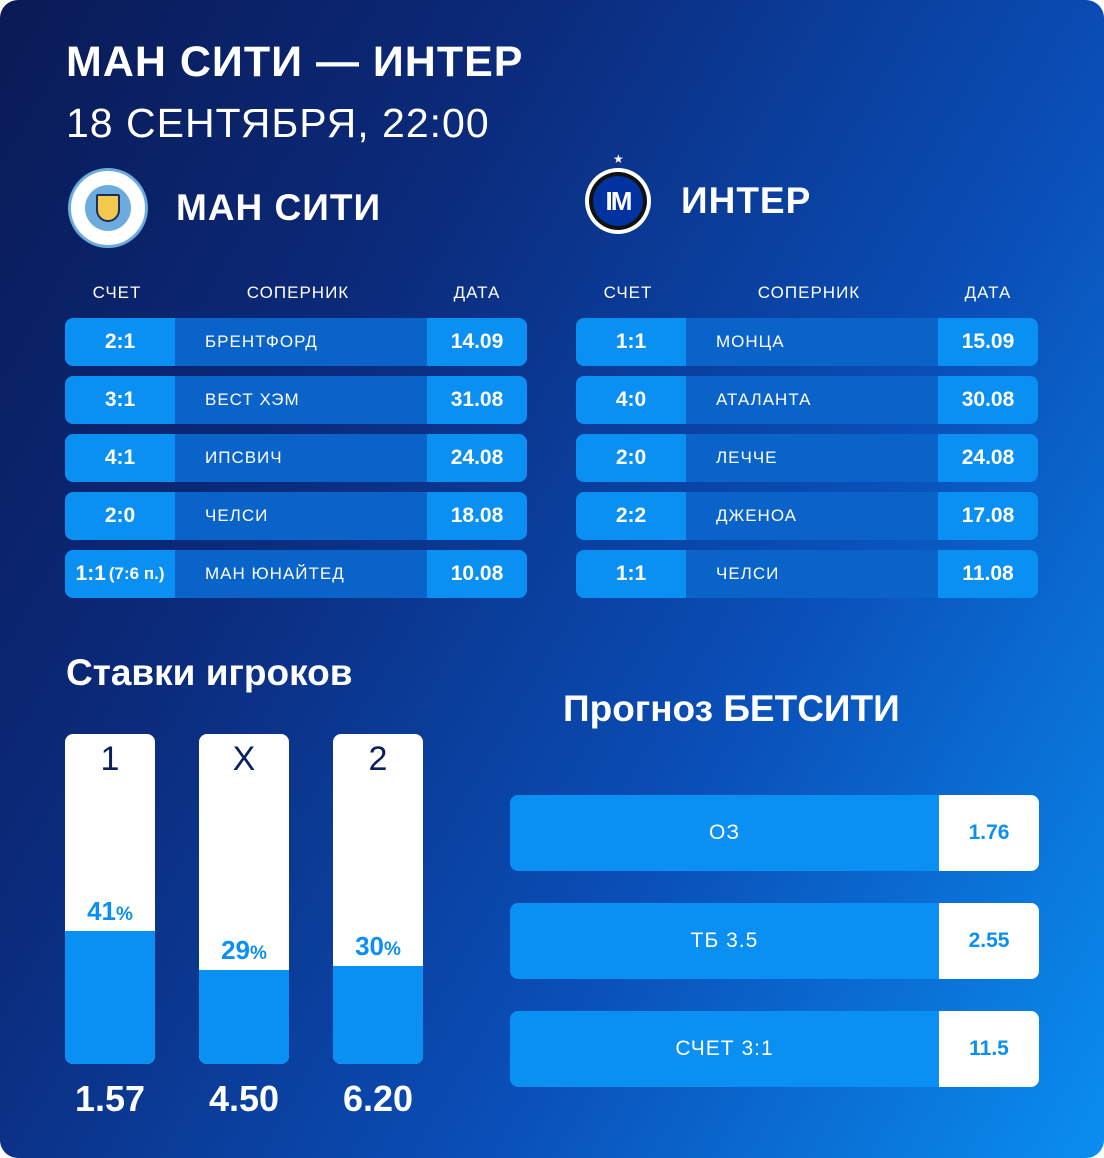 This screenshot has height=1158, width=1104. I want to click on opponent-cell: БРЕНТФОРД, so click(301, 342).